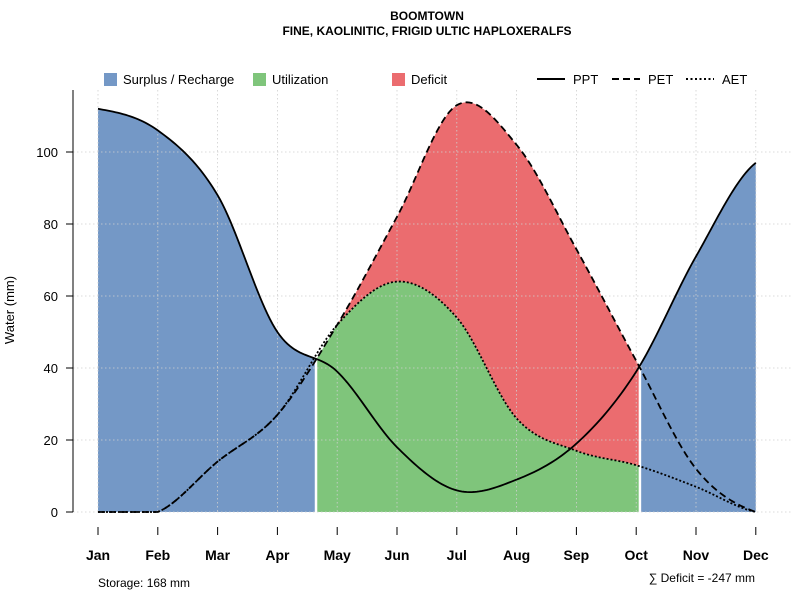 This screenshot has width=800, height=600. What do you see at coordinates (277, 555) in the screenshot?
I see `x-tick-label: Apr` at bounding box center [277, 555].